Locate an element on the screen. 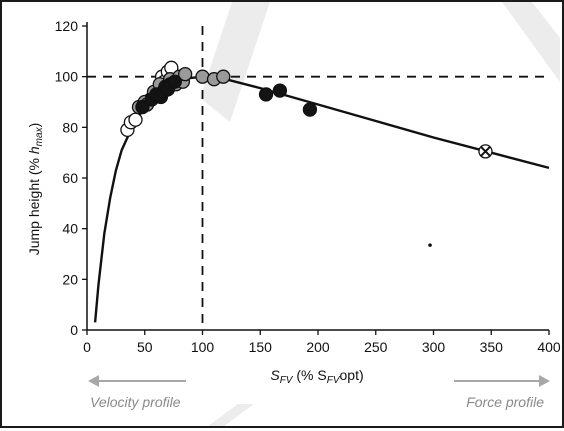  x-tick-label: 150 is located at coordinates (261, 347).